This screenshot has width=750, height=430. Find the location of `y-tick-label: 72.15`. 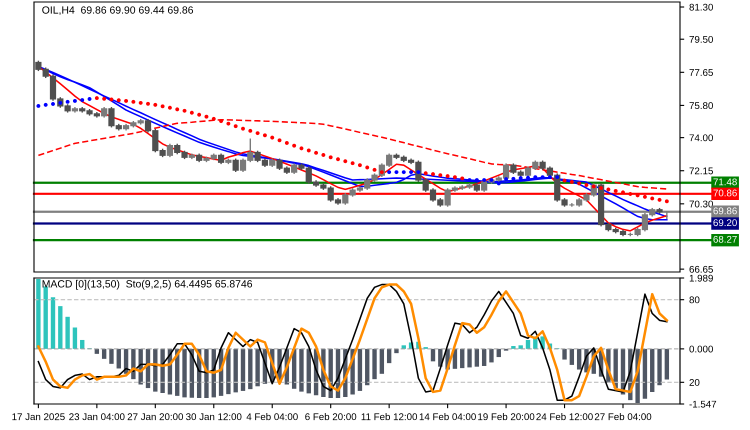

y-tick-label: 72.15 is located at coordinates (701, 170).